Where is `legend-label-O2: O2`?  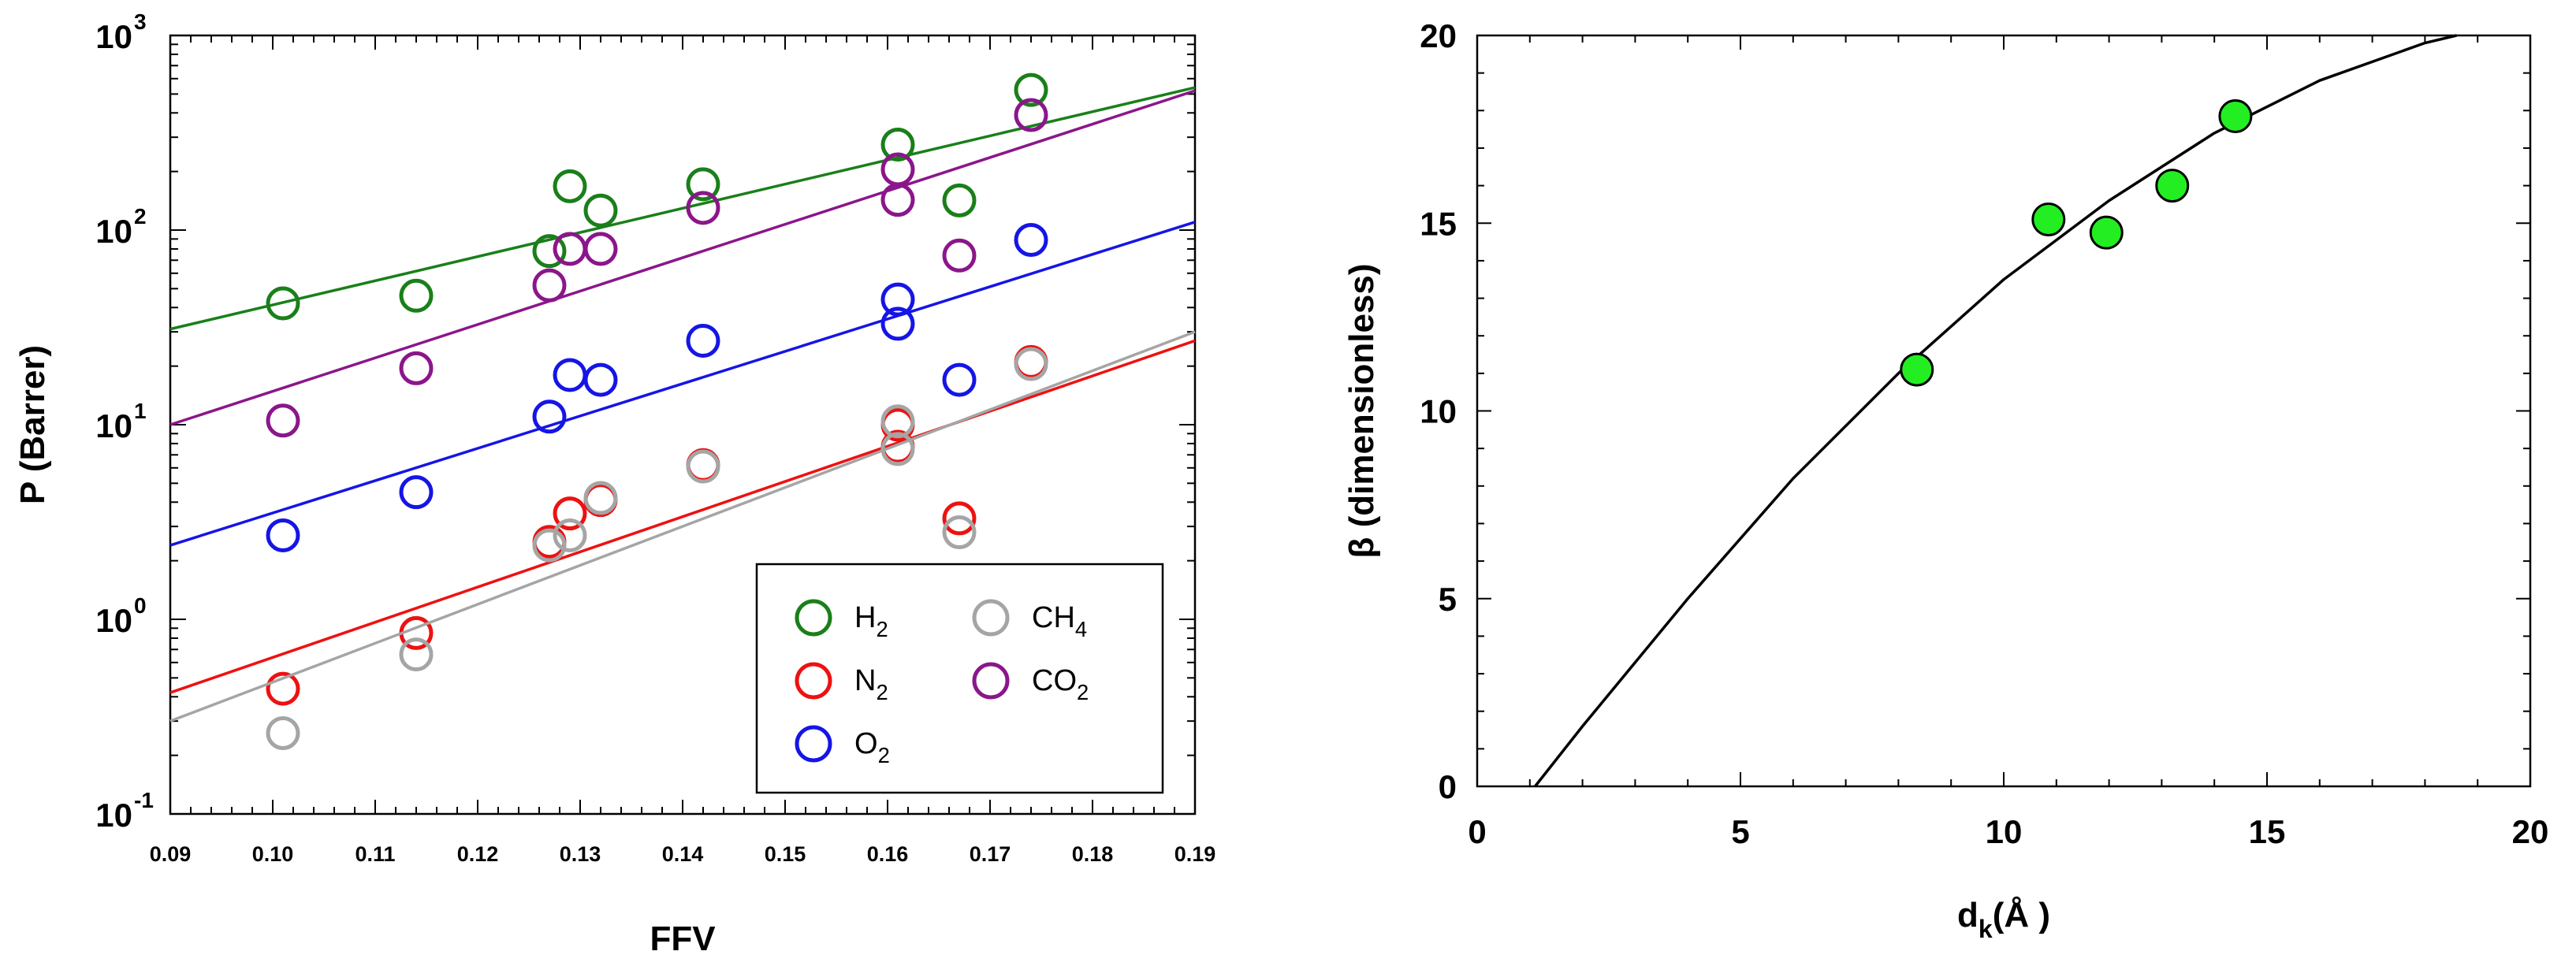 legend-label-O2: O2 is located at coordinates (872, 747).